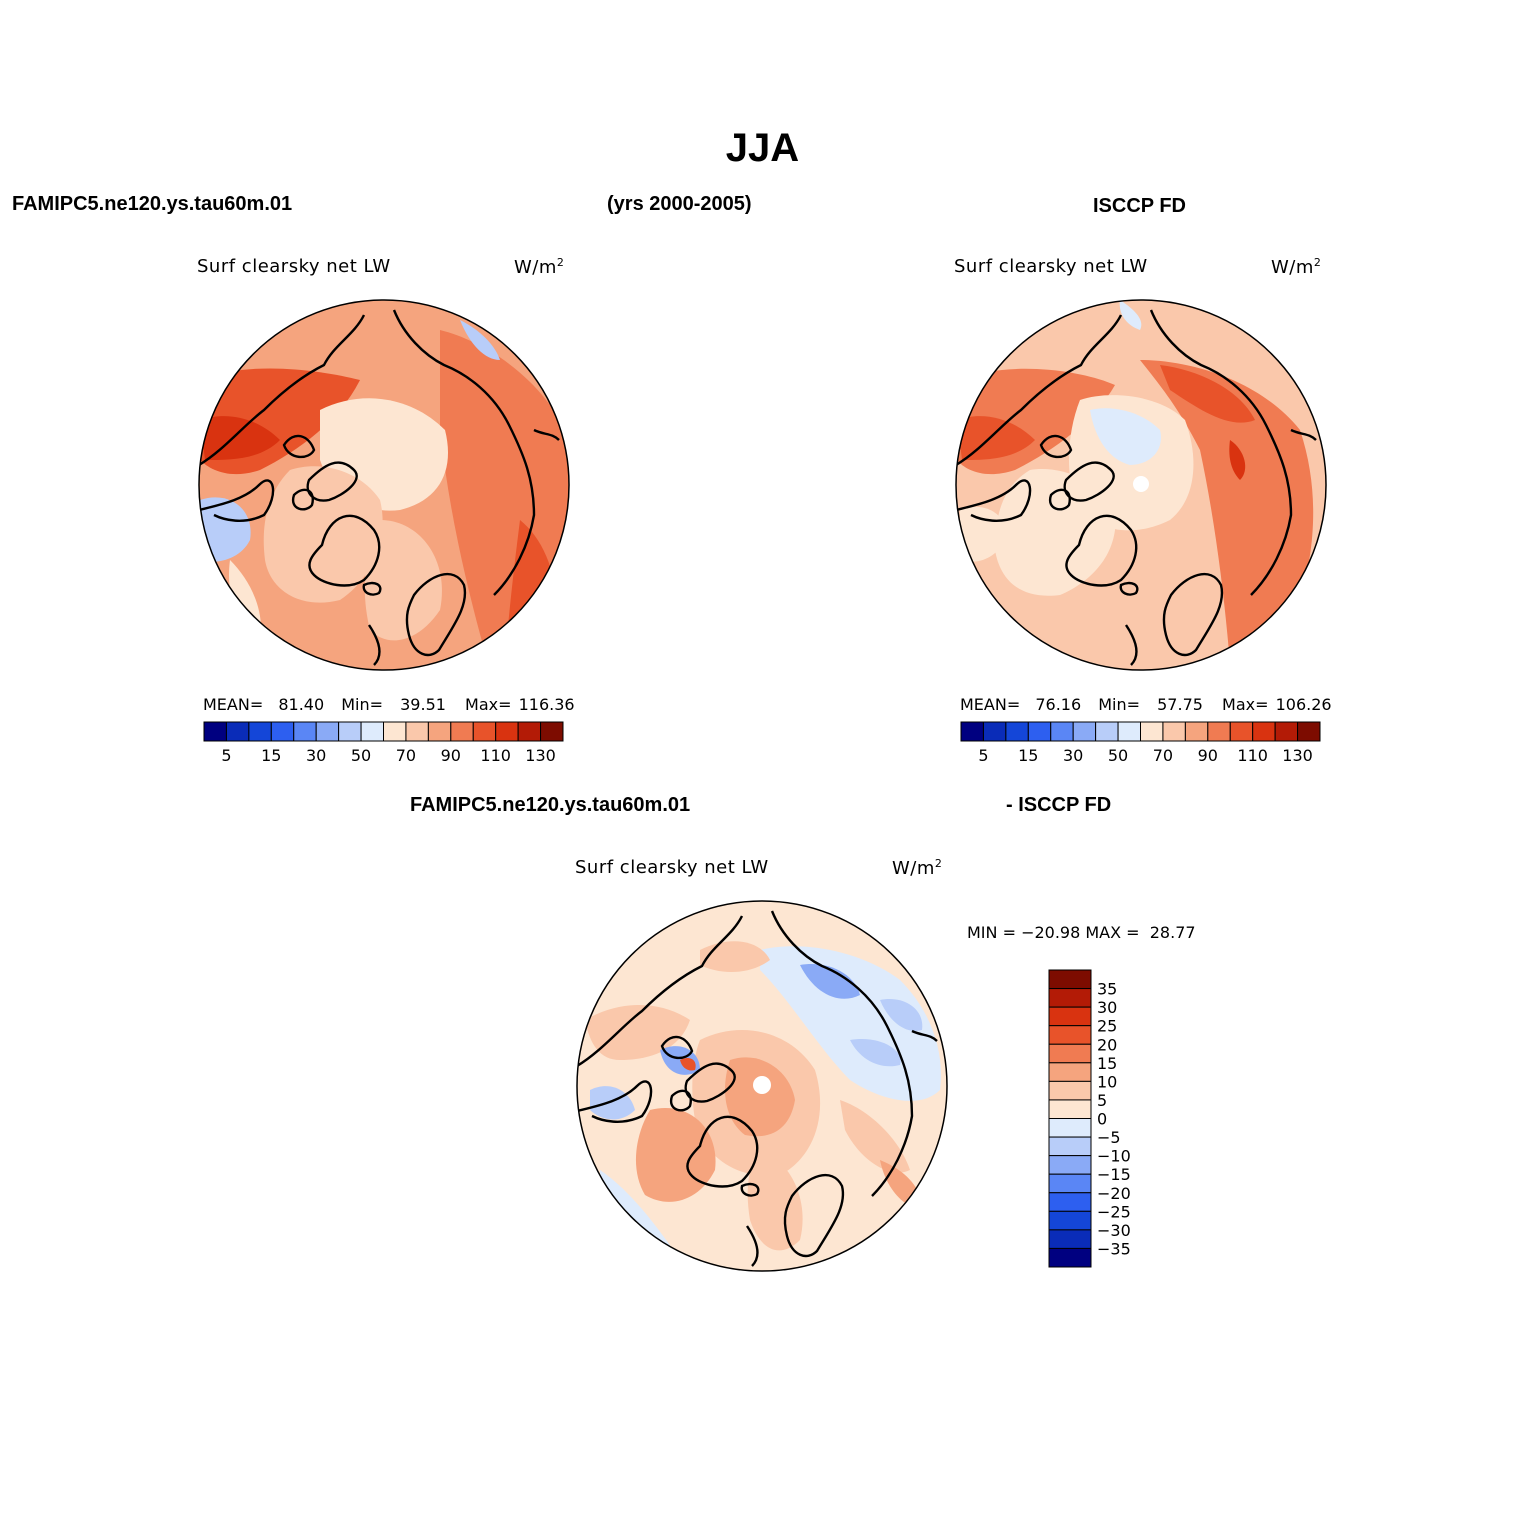  Describe the element at coordinates (1109, 1137) in the screenshot. I see `colorbar3-tick-label: −5` at that location.